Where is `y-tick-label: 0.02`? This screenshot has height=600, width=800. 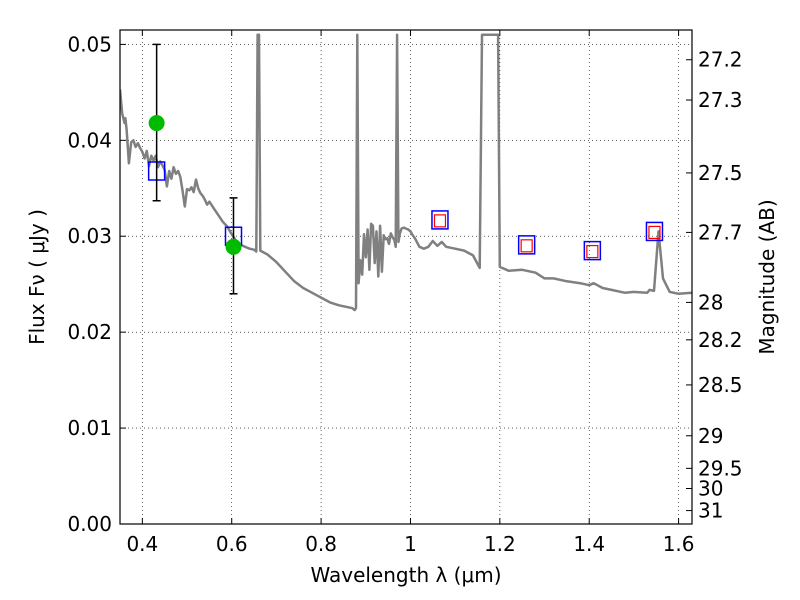 y-tick-label: 0.02 is located at coordinates (89, 332).